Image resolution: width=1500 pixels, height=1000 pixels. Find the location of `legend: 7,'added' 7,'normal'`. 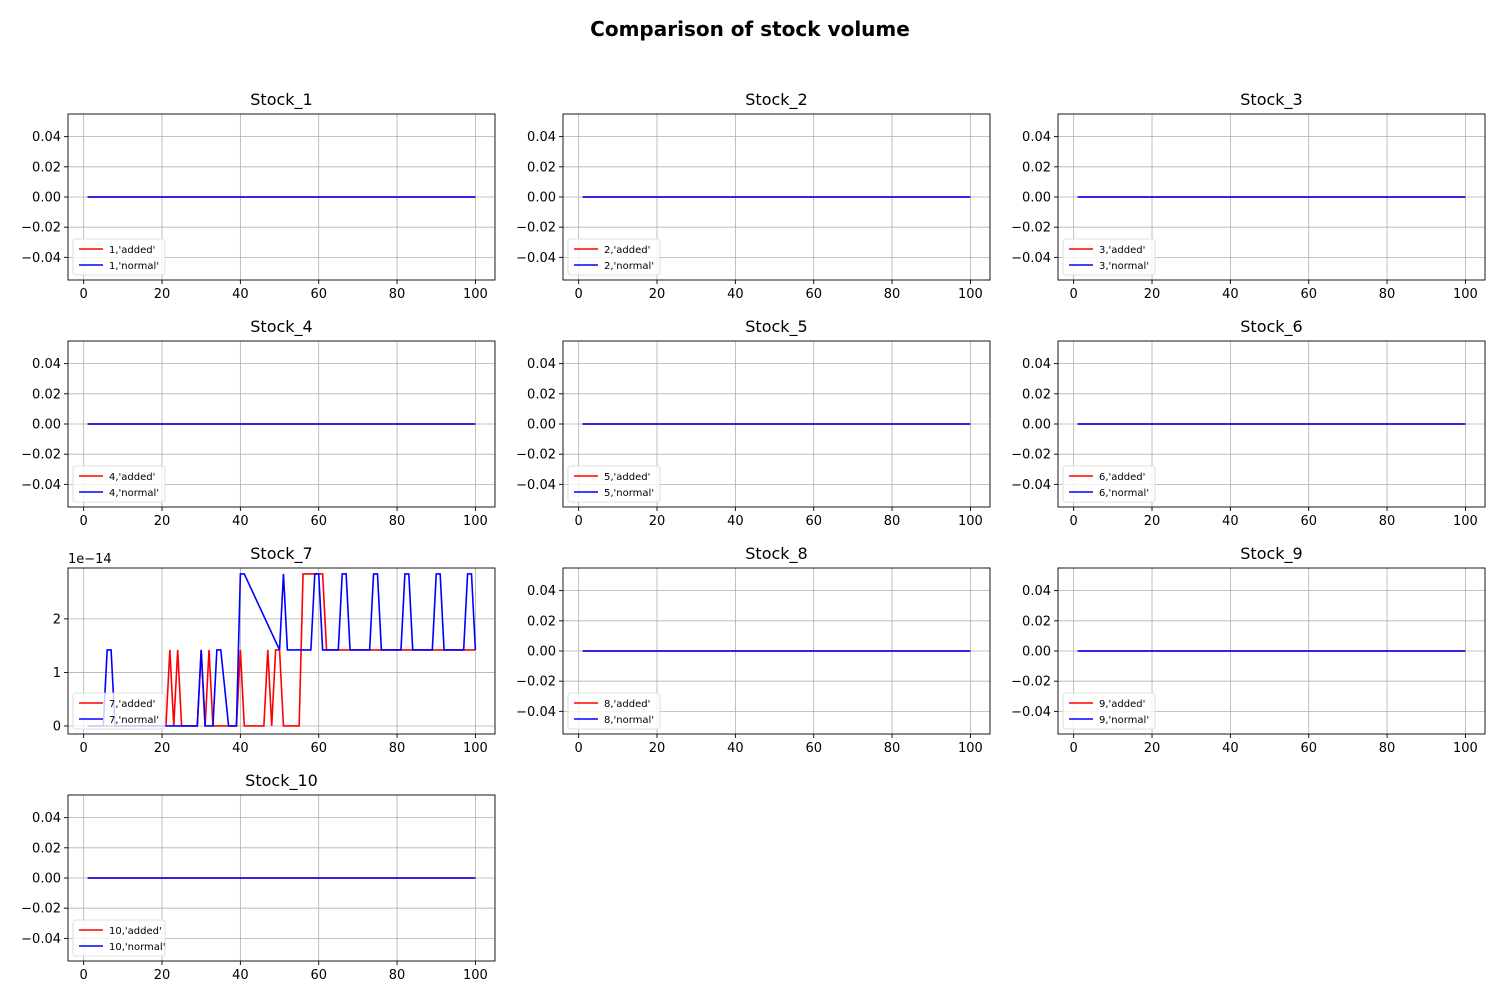

legend: 7,'added' 7,'normal' is located at coordinates (119, 711).